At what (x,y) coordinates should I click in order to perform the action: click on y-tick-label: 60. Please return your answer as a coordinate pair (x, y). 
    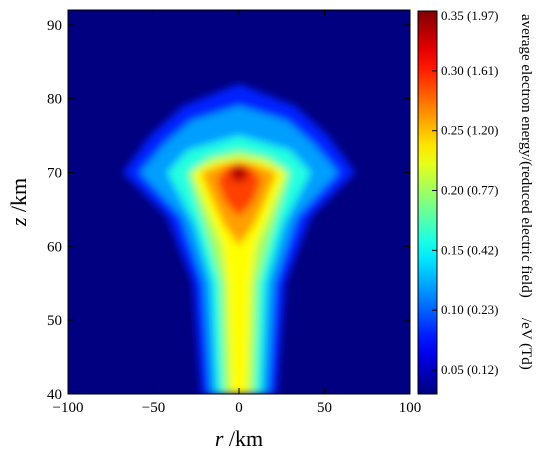
    Looking at the image, I should click on (54, 247).